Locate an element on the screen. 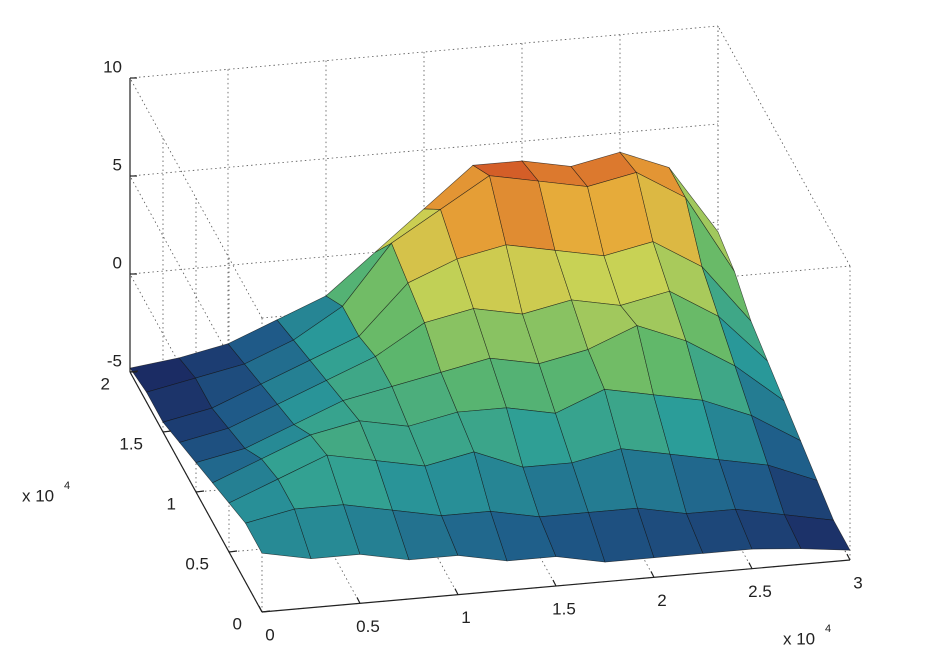  x-tick-label: 1 is located at coordinates (465, 617).